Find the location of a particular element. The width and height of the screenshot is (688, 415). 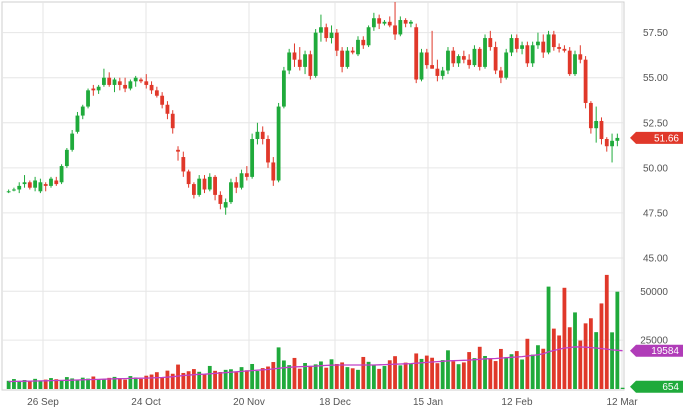

volume-ma-line is located at coordinates (315, 364).